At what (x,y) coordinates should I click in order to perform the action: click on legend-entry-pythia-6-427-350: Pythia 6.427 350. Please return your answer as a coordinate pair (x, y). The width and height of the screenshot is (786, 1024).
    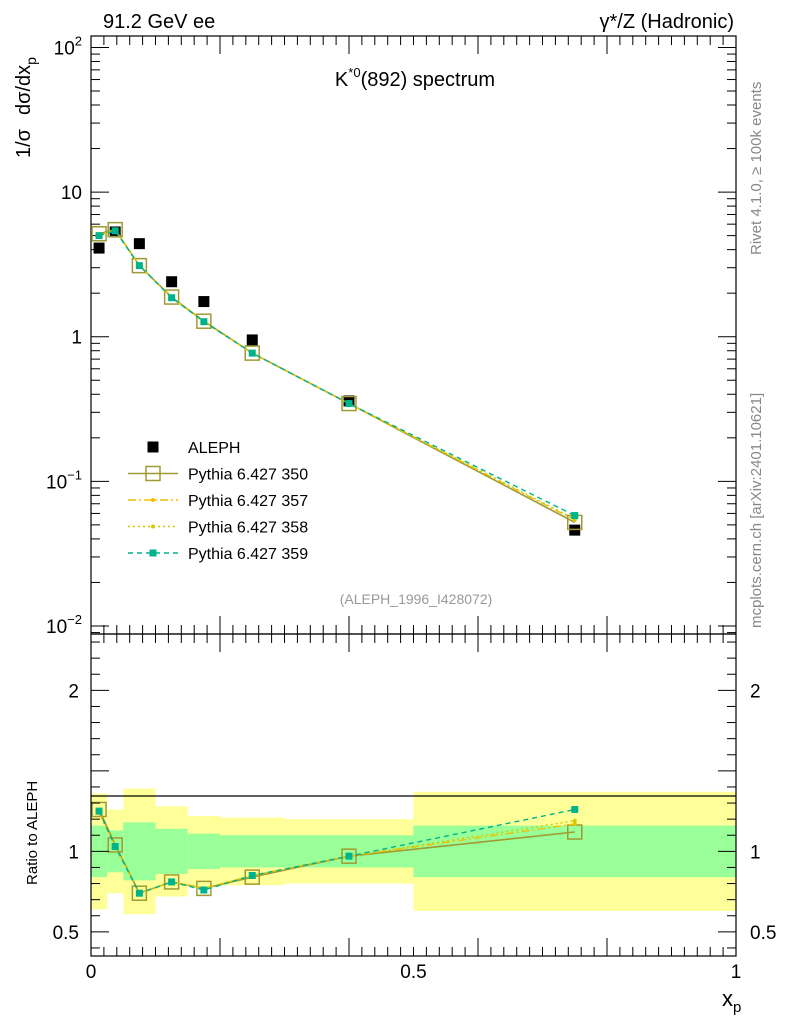
    Looking at the image, I should click on (218, 474).